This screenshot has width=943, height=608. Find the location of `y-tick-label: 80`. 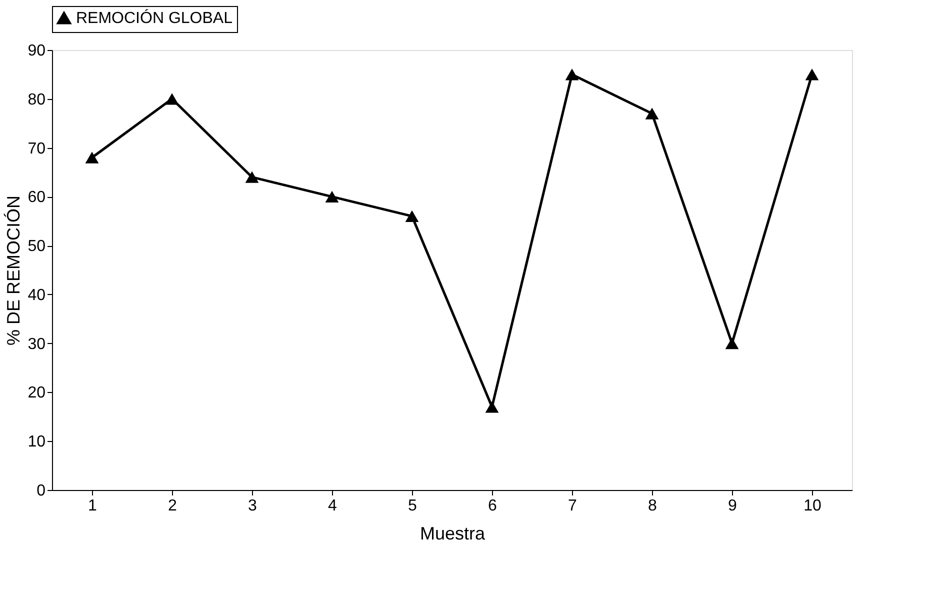

y-tick-label: 80 is located at coordinates (37, 99).